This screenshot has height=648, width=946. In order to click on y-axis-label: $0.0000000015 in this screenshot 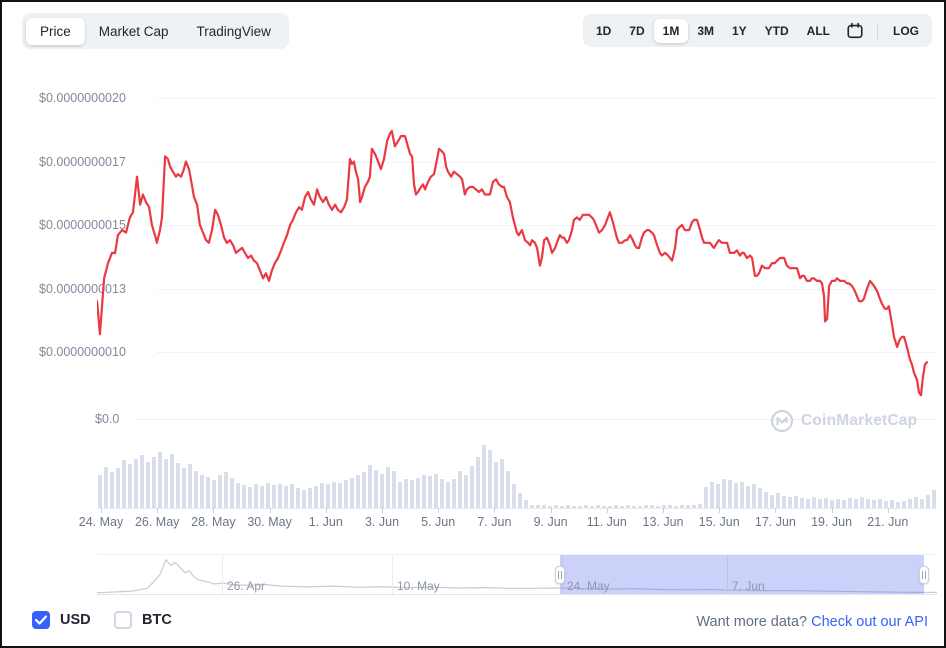, I will do `click(82, 225)`.